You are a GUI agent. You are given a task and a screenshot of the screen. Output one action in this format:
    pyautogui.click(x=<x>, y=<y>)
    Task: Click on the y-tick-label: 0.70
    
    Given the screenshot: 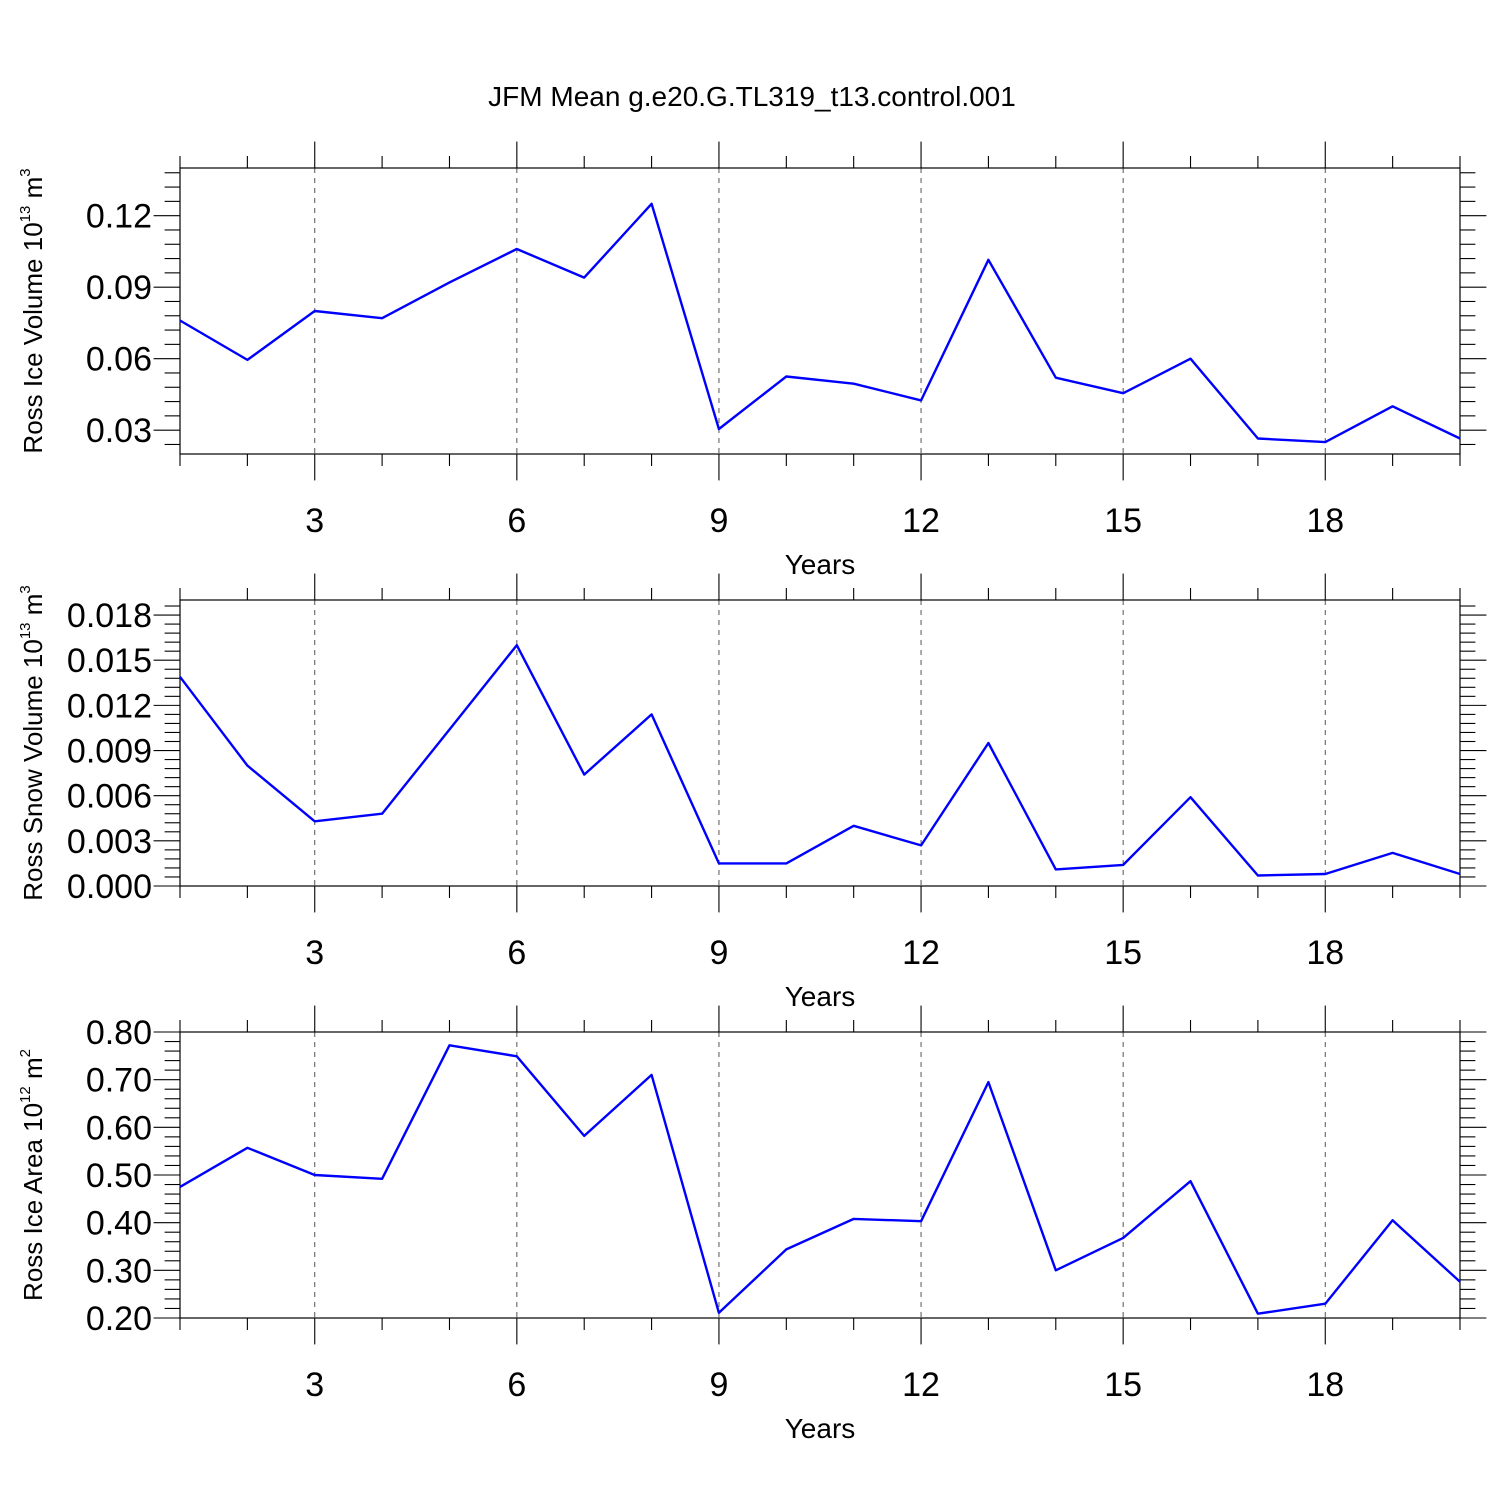 What is the action you would take?
    pyautogui.click(x=119, y=1081)
    